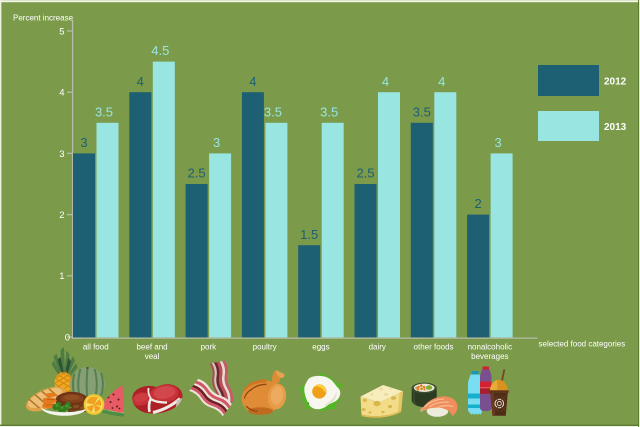 This screenshot has width=640, height=427. I want to click on svg-text: beef and, so click(151, 347).